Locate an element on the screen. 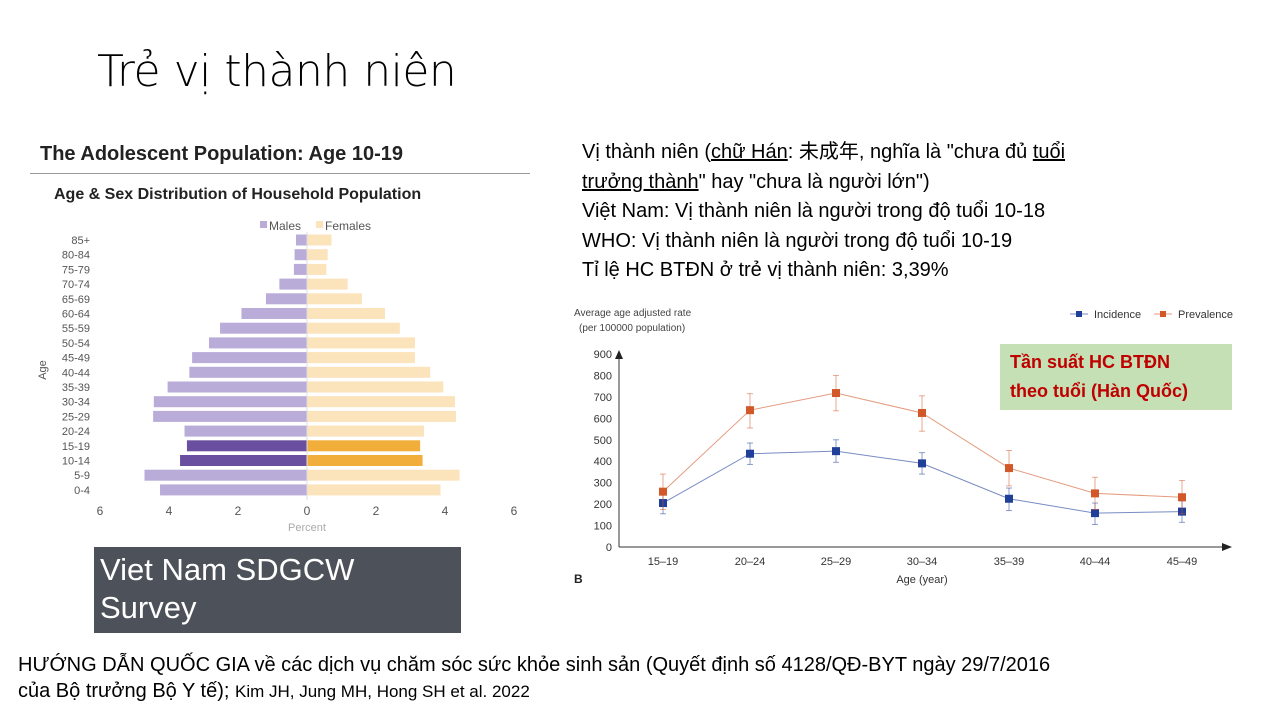 The height and width of the screenshot is (720, 1280). x-tick-label: 45–49 is located at coordinates (1182, 562).